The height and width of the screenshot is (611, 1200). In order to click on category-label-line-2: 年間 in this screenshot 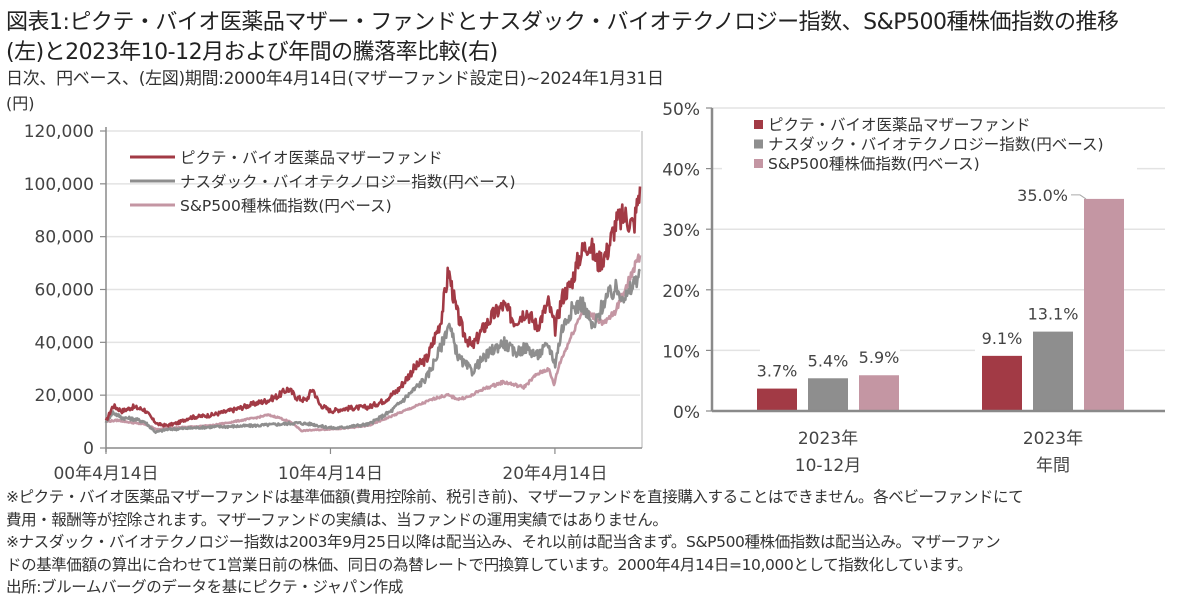, I will do `click(1053, 466)`.